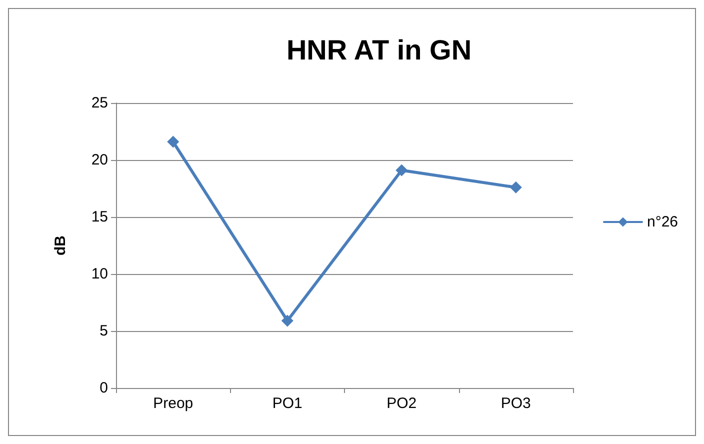 The height and width of the screenshot is (444, 704). Describe the element at coordinates (99, 103) in the screenshot. I see `y-tick-label: 25` at that location.